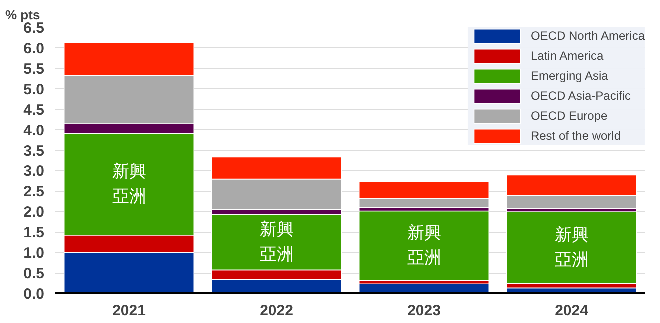  Describe the element at coordinates (576, 136) in the screenshot. I see `legend-label: Rest of the world` at that location.